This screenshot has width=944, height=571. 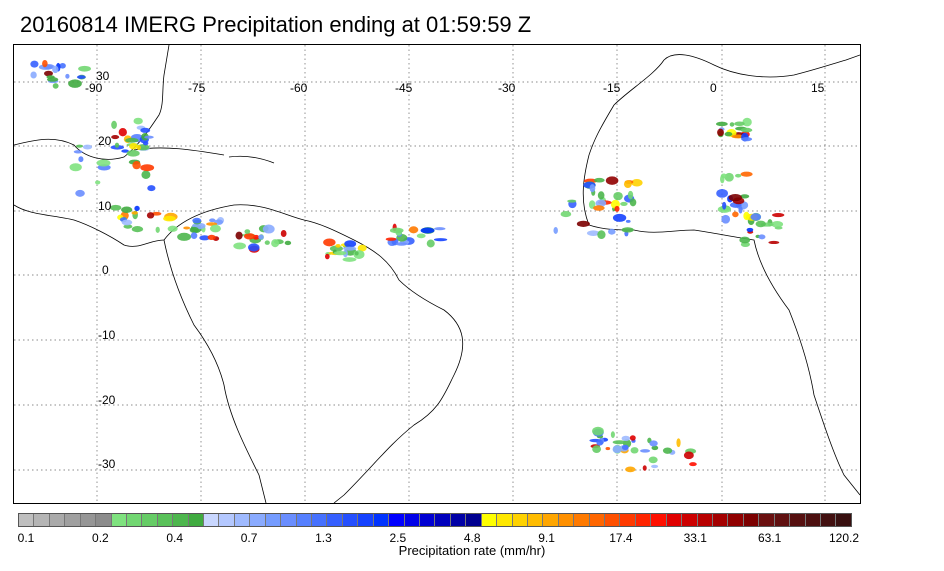 I want to click on coastline-hispaniola, so click(x=251, y=159).